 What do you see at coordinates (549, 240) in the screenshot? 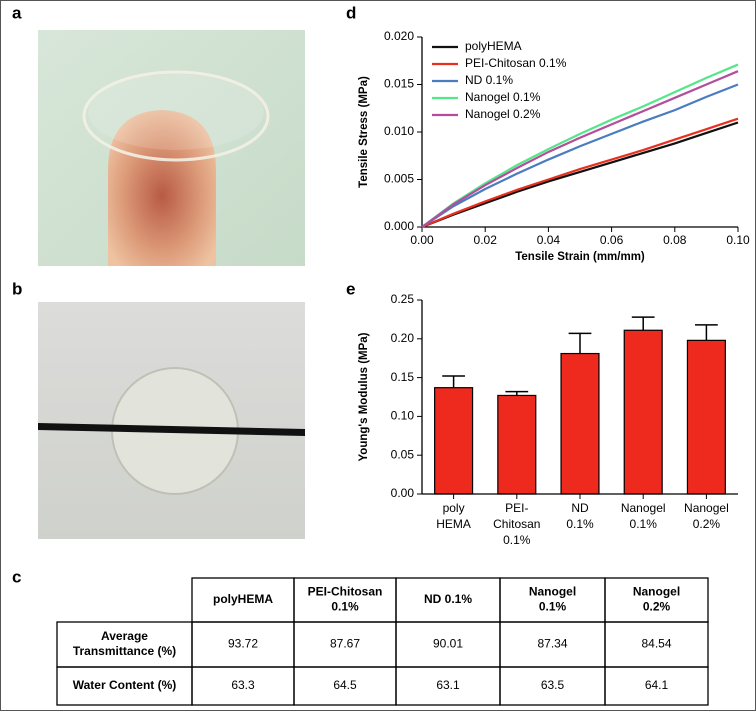
I see `x-tick-label: 0.04` at bounding box center [549, 240].